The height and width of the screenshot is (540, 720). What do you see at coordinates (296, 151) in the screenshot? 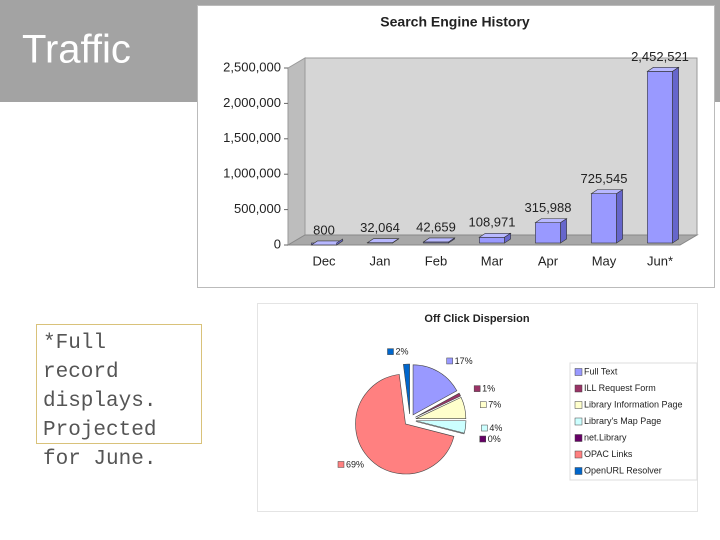
I see `side-wall` at bounding box center [296, 151].